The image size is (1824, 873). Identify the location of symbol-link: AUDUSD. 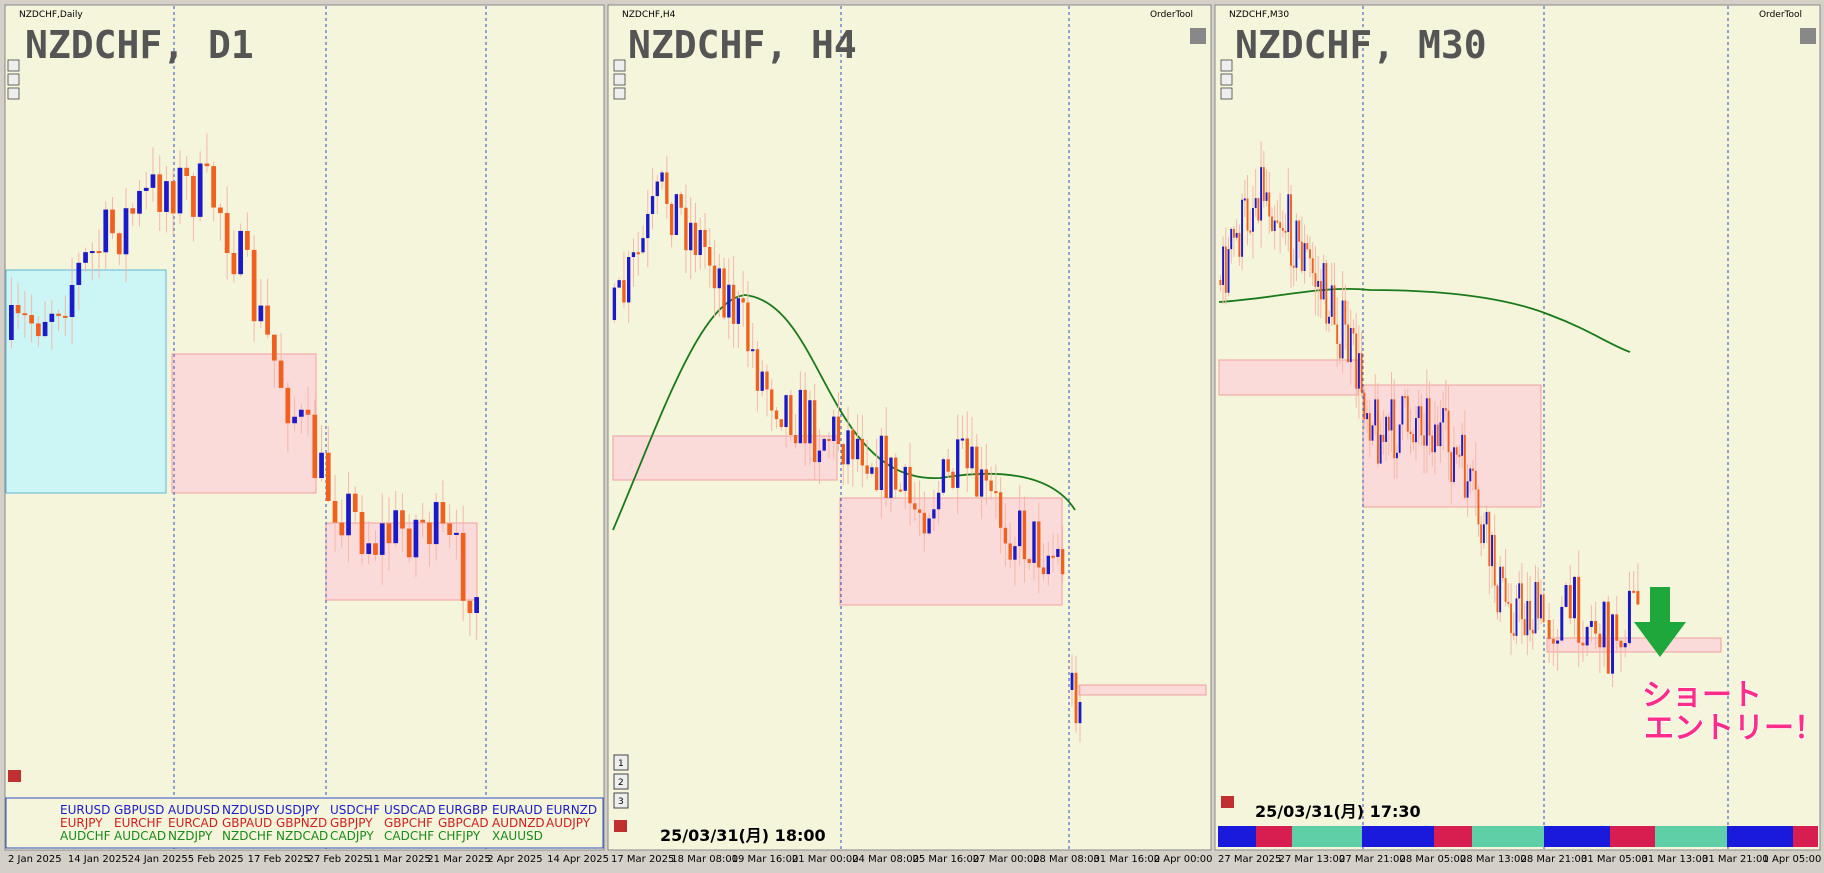
(194, 810).